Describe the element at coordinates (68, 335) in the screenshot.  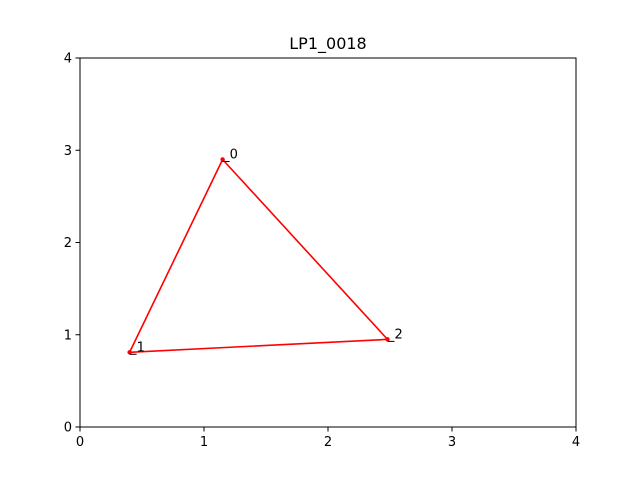
I see `y-tick-label: 1` at that location.